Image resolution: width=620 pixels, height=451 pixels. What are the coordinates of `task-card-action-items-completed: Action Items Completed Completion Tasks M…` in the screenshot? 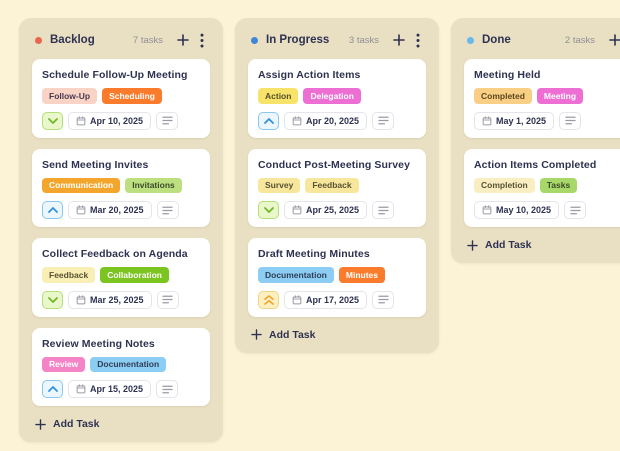 It's located at (542, 187).